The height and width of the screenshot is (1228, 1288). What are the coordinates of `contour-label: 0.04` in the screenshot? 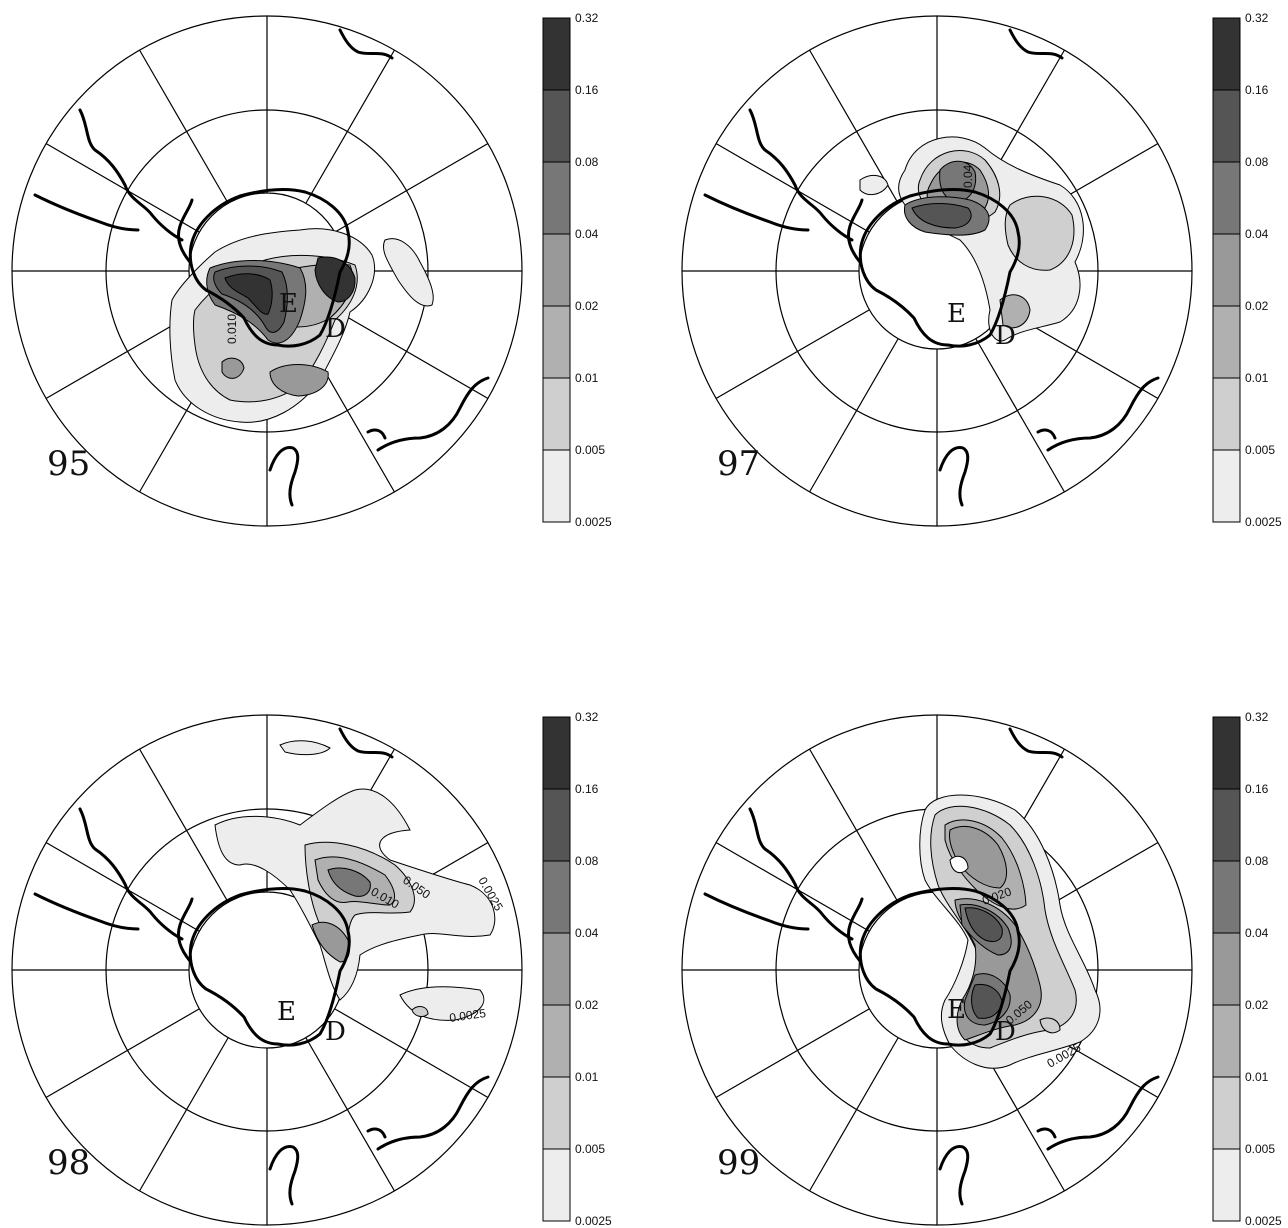 It's located at (968, 176).